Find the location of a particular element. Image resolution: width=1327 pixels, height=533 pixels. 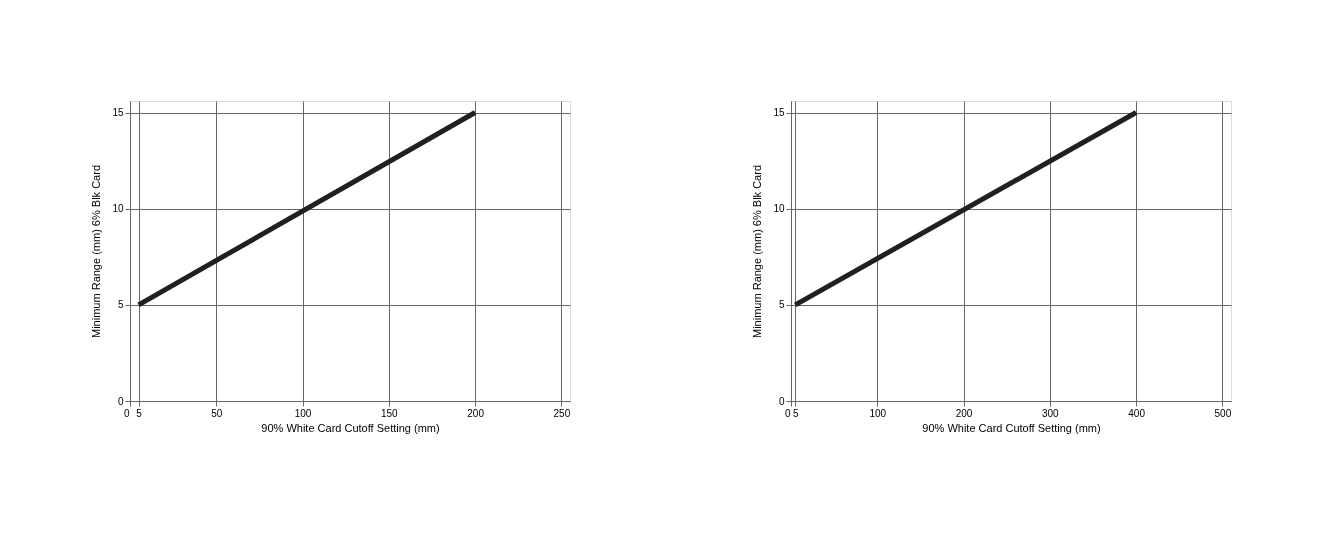

x-tick-label: 500 is located at coordinates (1223, 413).